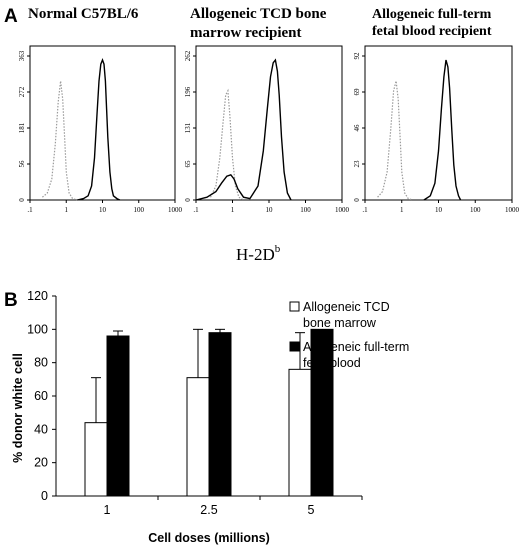  I want to click on legend-label-bone-marrow-line-1: Allogeneic TCD, so click(346, 307).